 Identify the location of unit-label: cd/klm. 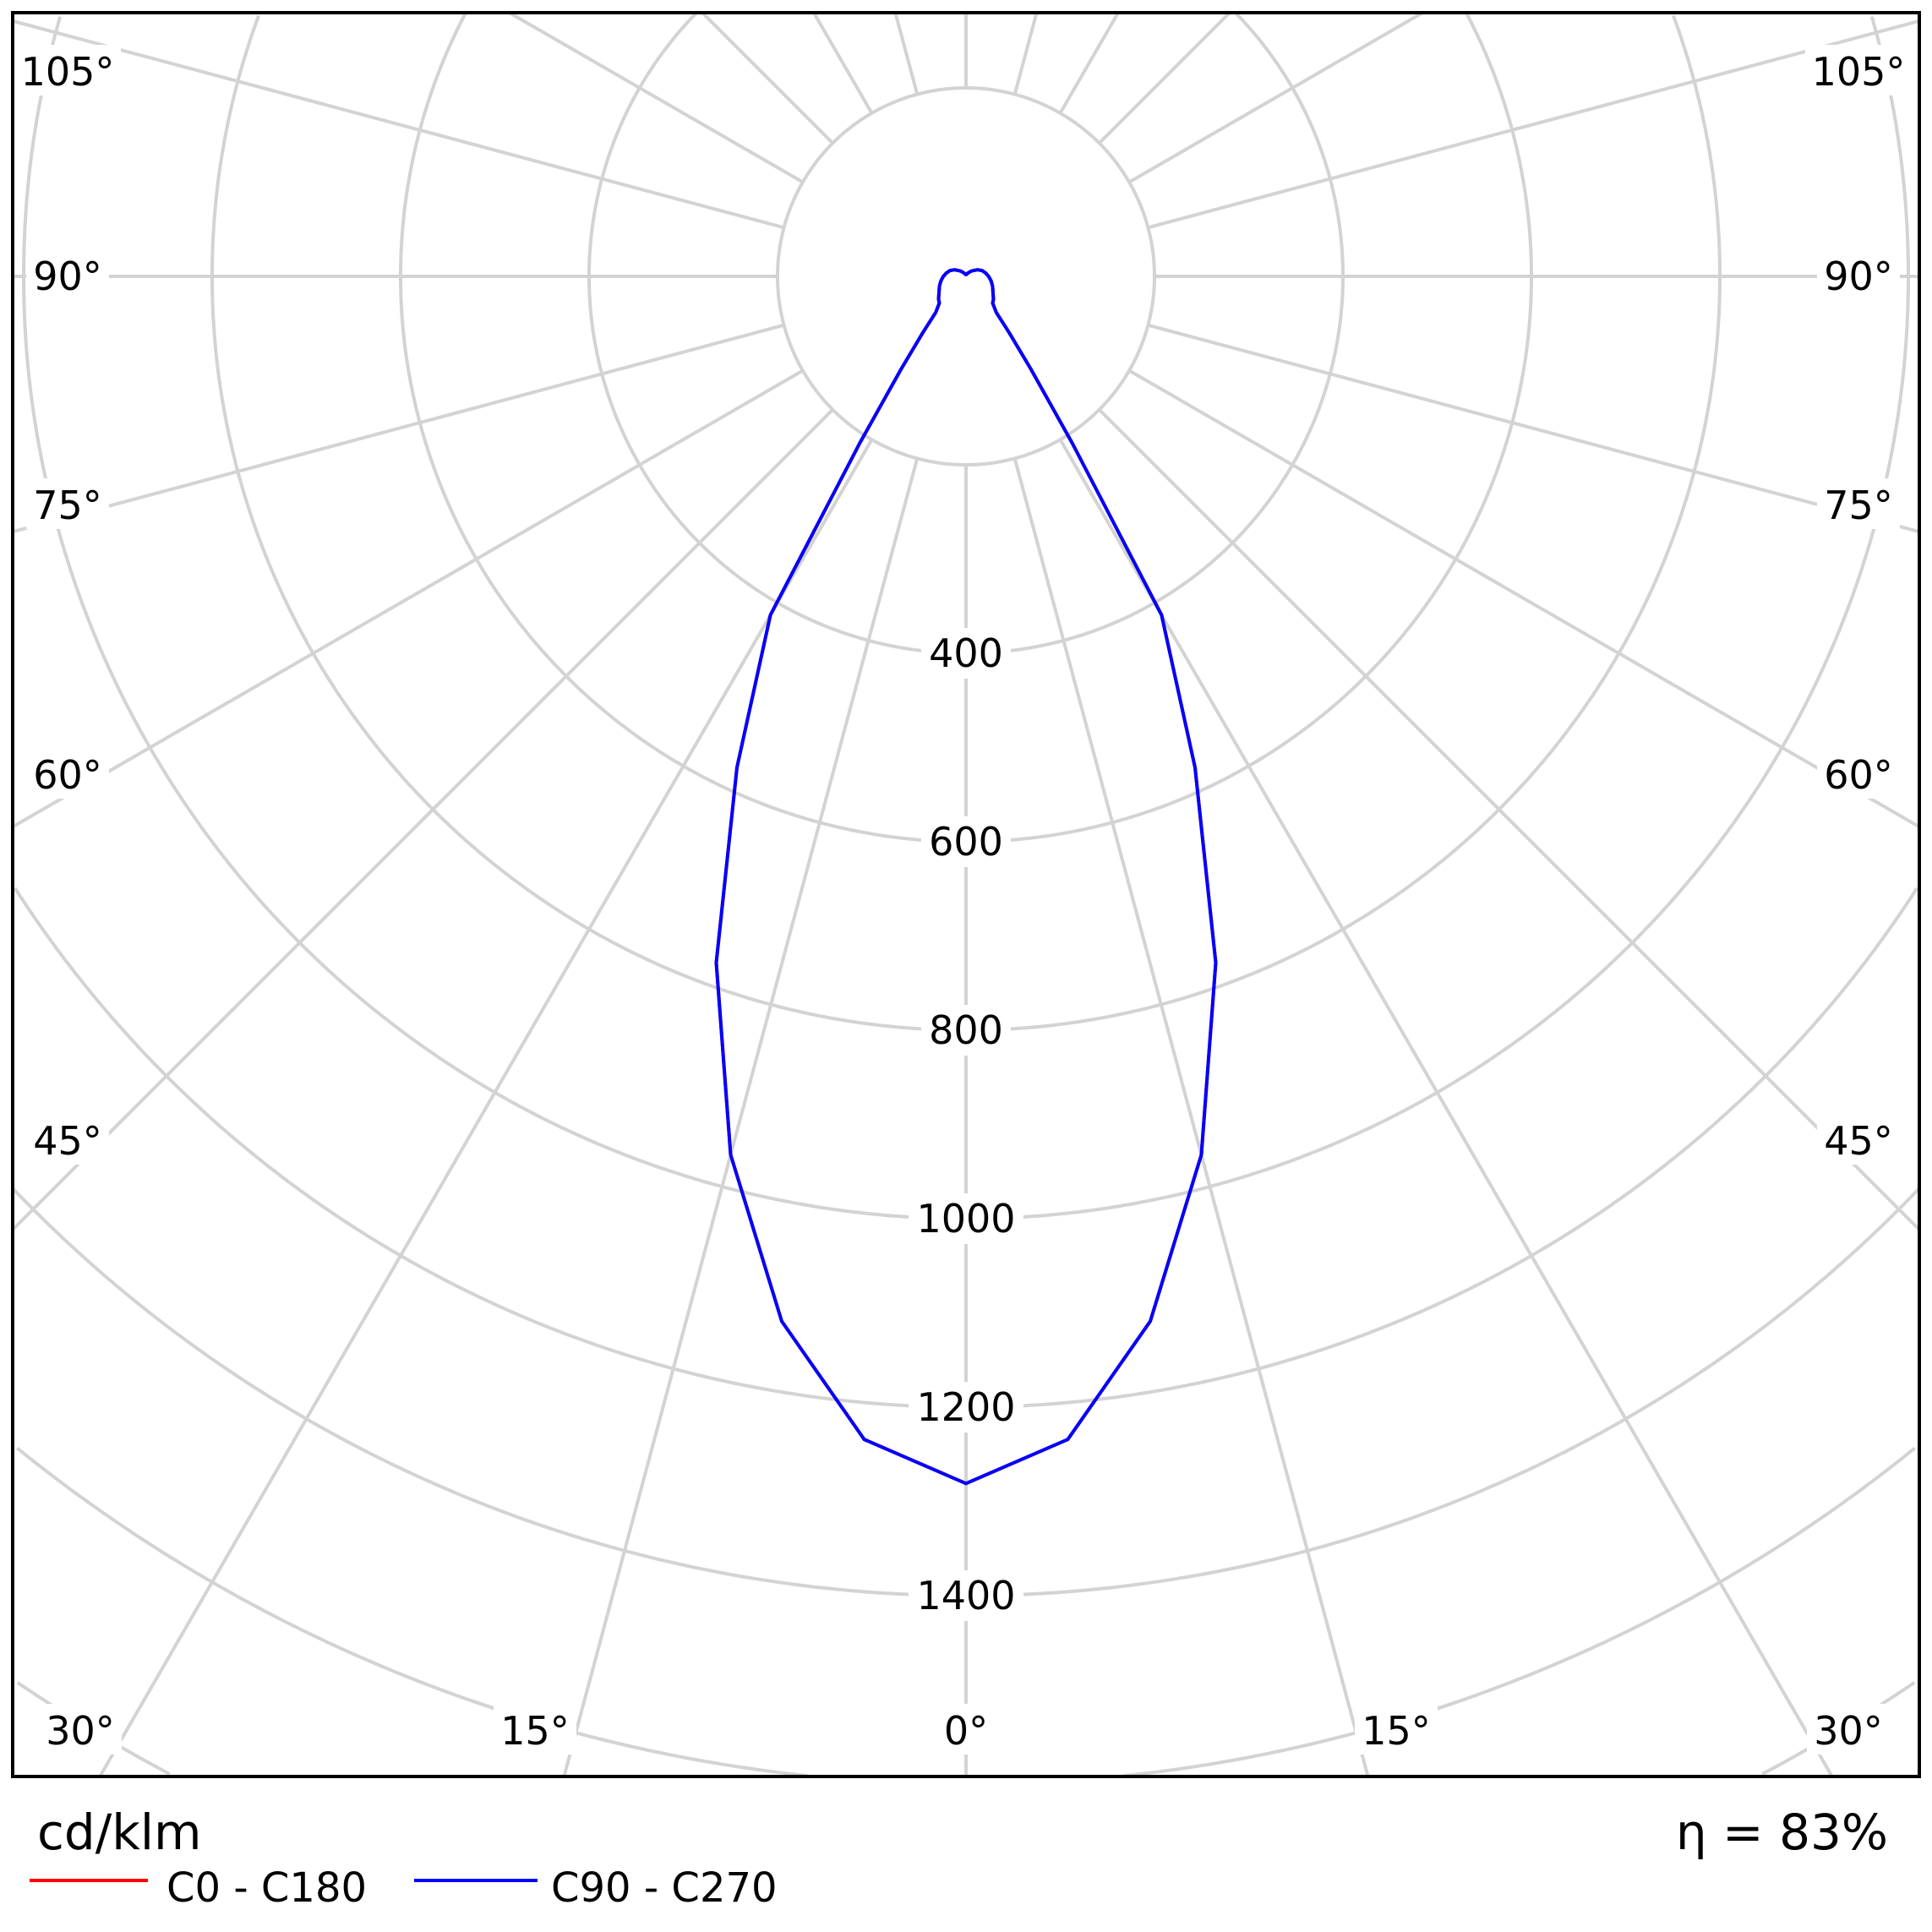
(119, 1833).